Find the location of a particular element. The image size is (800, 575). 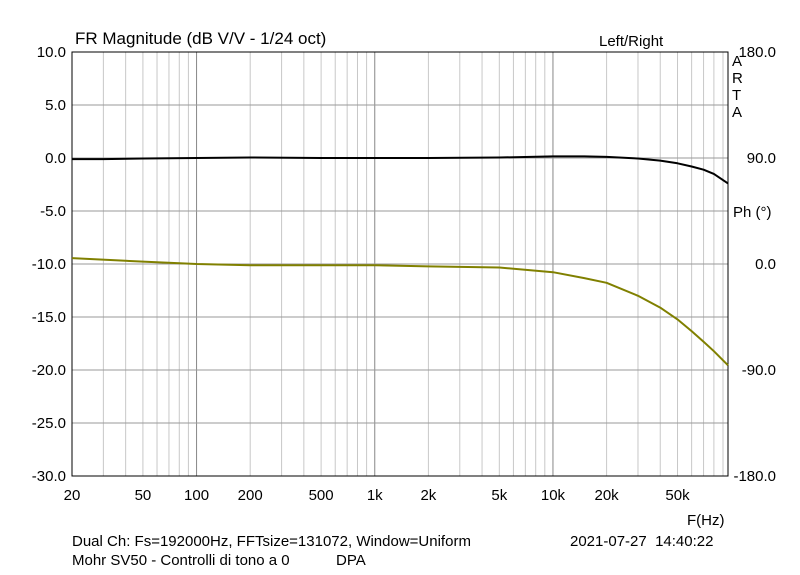

y-tick-label: -30.0 is located at coordinates (49, 476).